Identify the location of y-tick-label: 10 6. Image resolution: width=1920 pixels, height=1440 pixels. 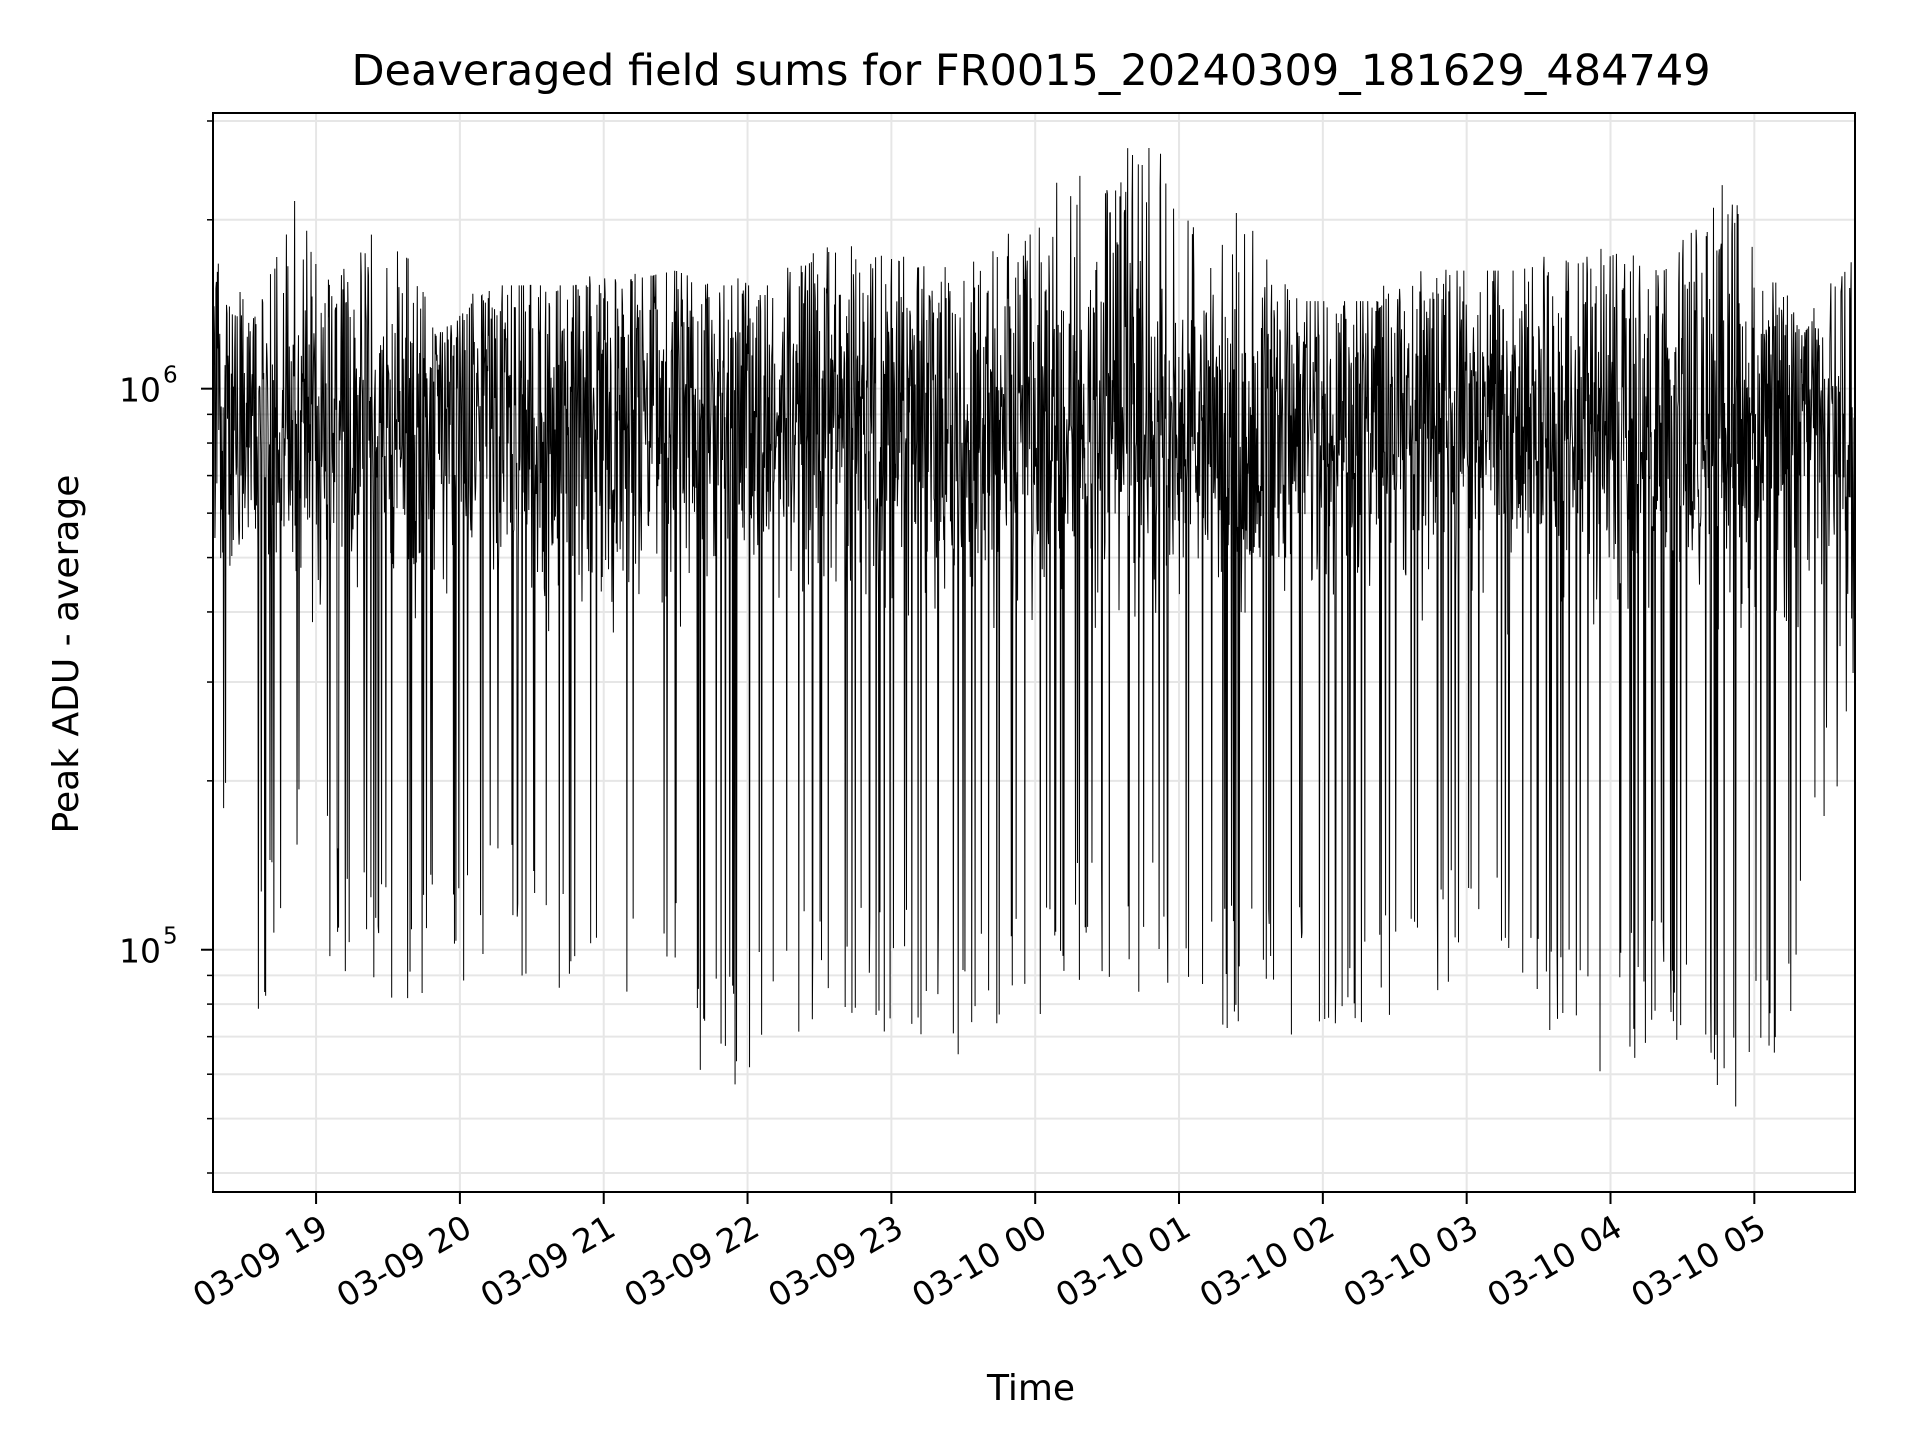
(148, 386).